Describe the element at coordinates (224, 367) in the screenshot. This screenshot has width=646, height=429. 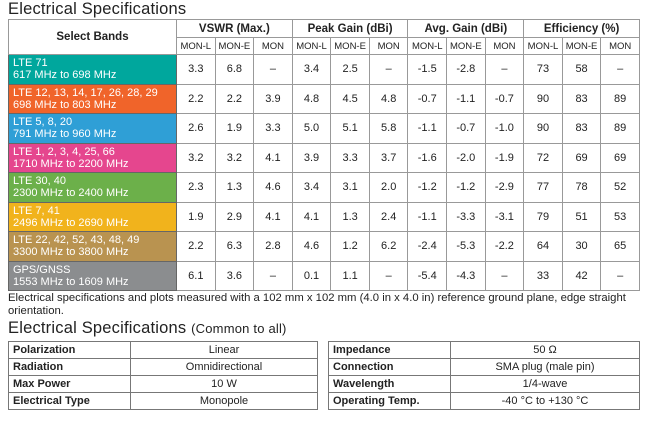
I see `spec-value: Omnidirectional` at that location.